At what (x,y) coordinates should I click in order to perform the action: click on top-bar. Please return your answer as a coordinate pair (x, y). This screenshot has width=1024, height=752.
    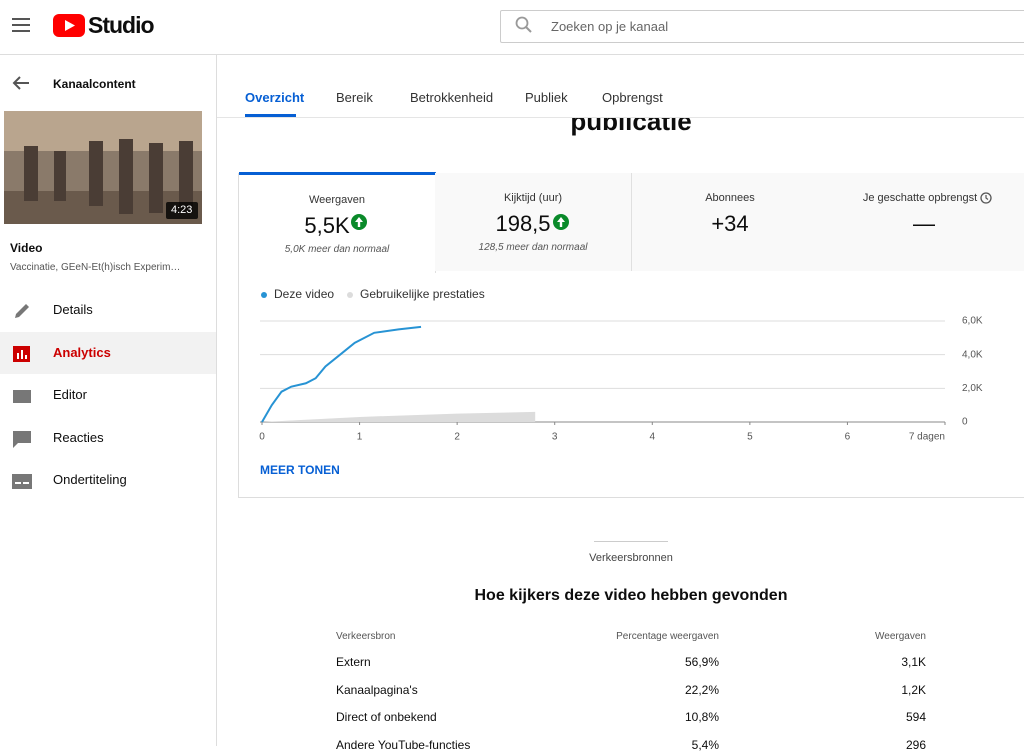
    Looking at the image, I should click on (512, 27).